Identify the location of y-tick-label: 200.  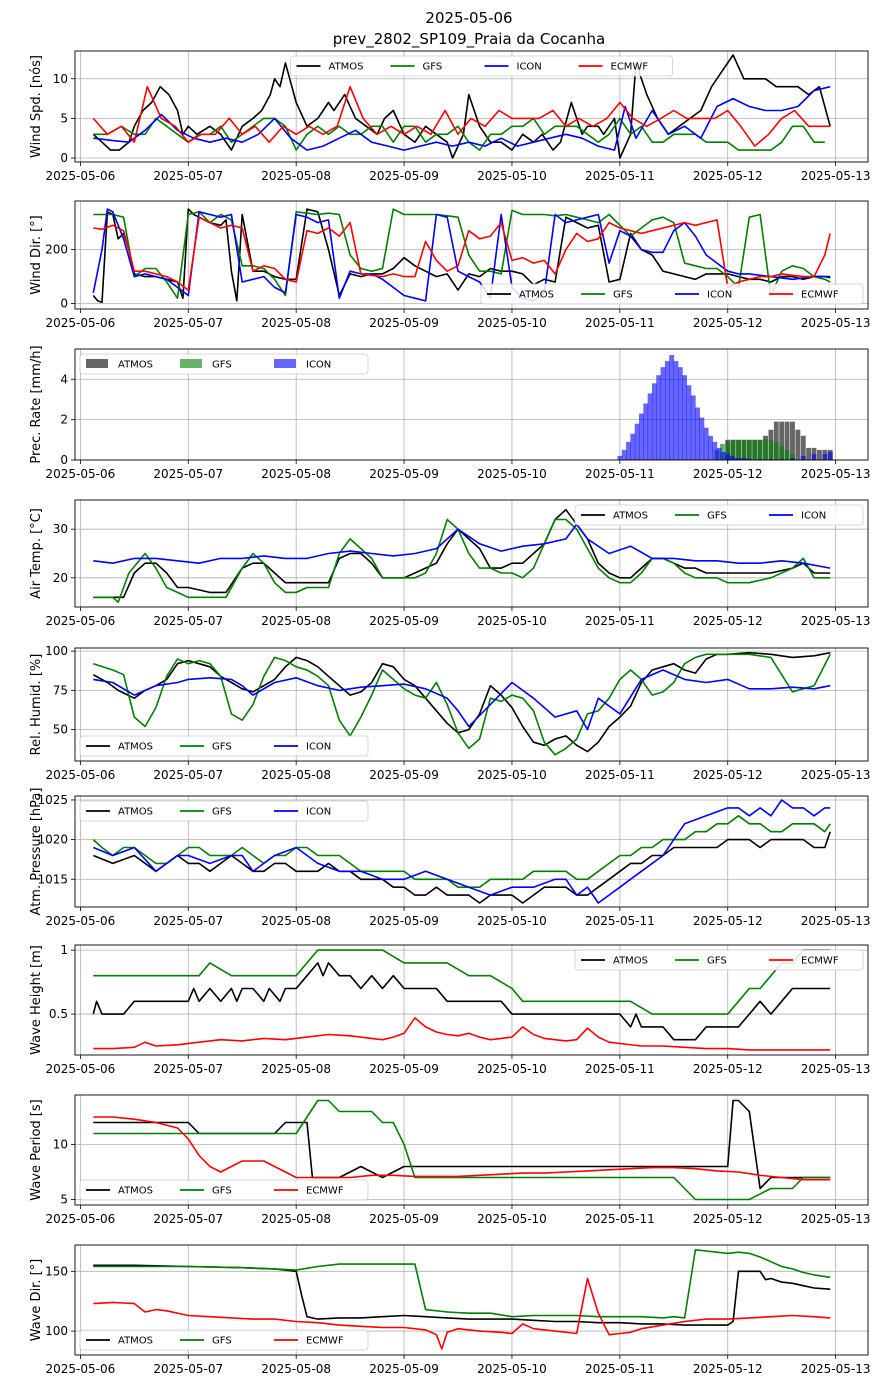
(56, 250).